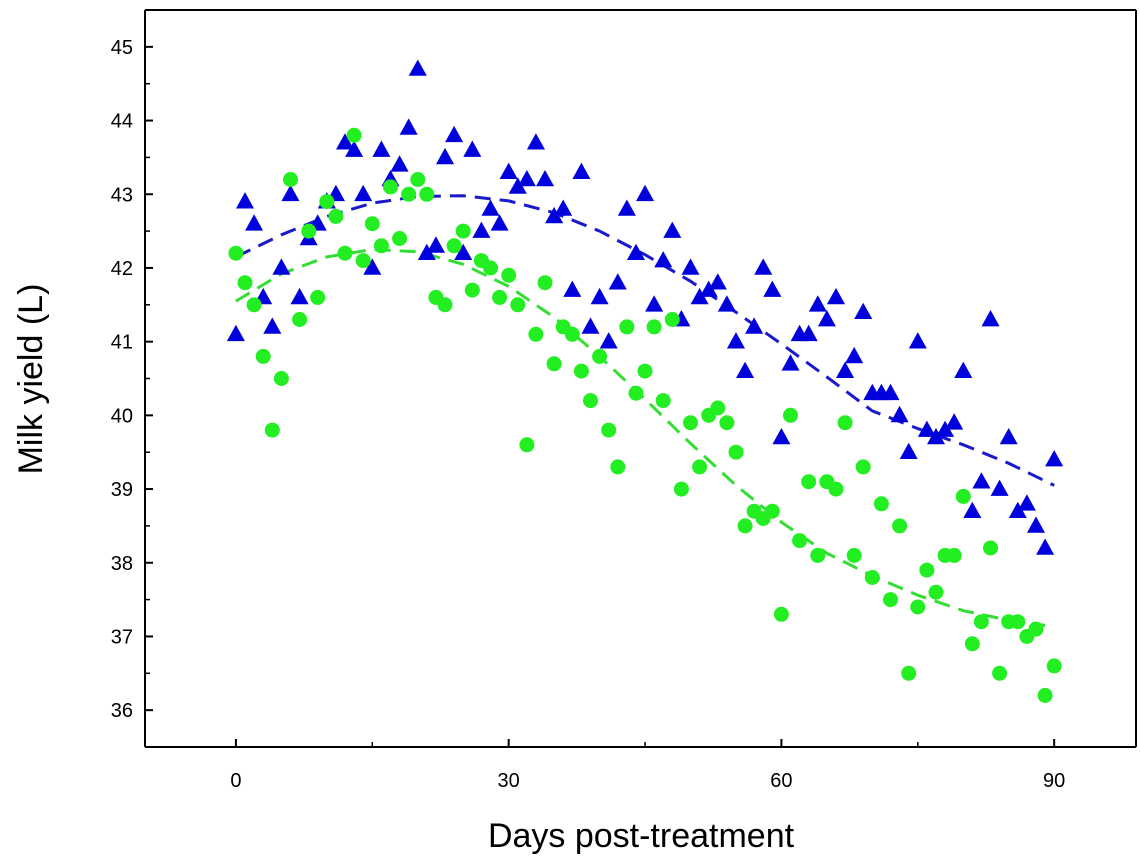 The image size is (1140, 859). I want to click on y-tick-label: 43, so click(122, 195).